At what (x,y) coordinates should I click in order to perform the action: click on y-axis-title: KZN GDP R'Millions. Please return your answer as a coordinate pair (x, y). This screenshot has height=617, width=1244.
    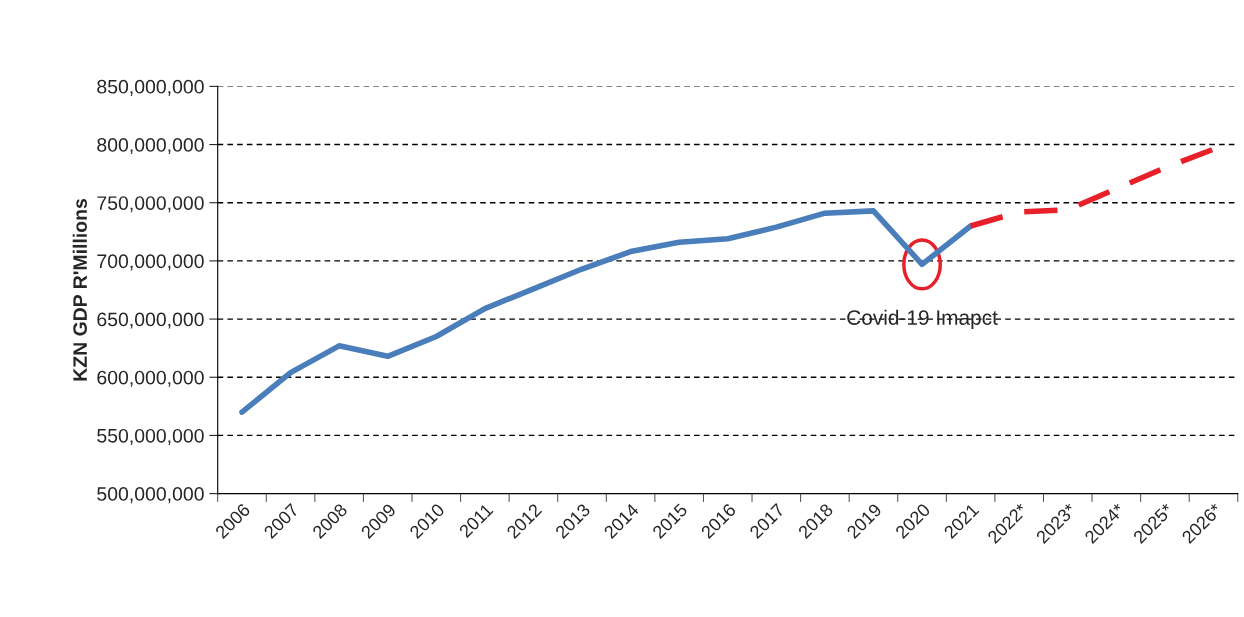
    Looking at the image, I should click on (79, 289).